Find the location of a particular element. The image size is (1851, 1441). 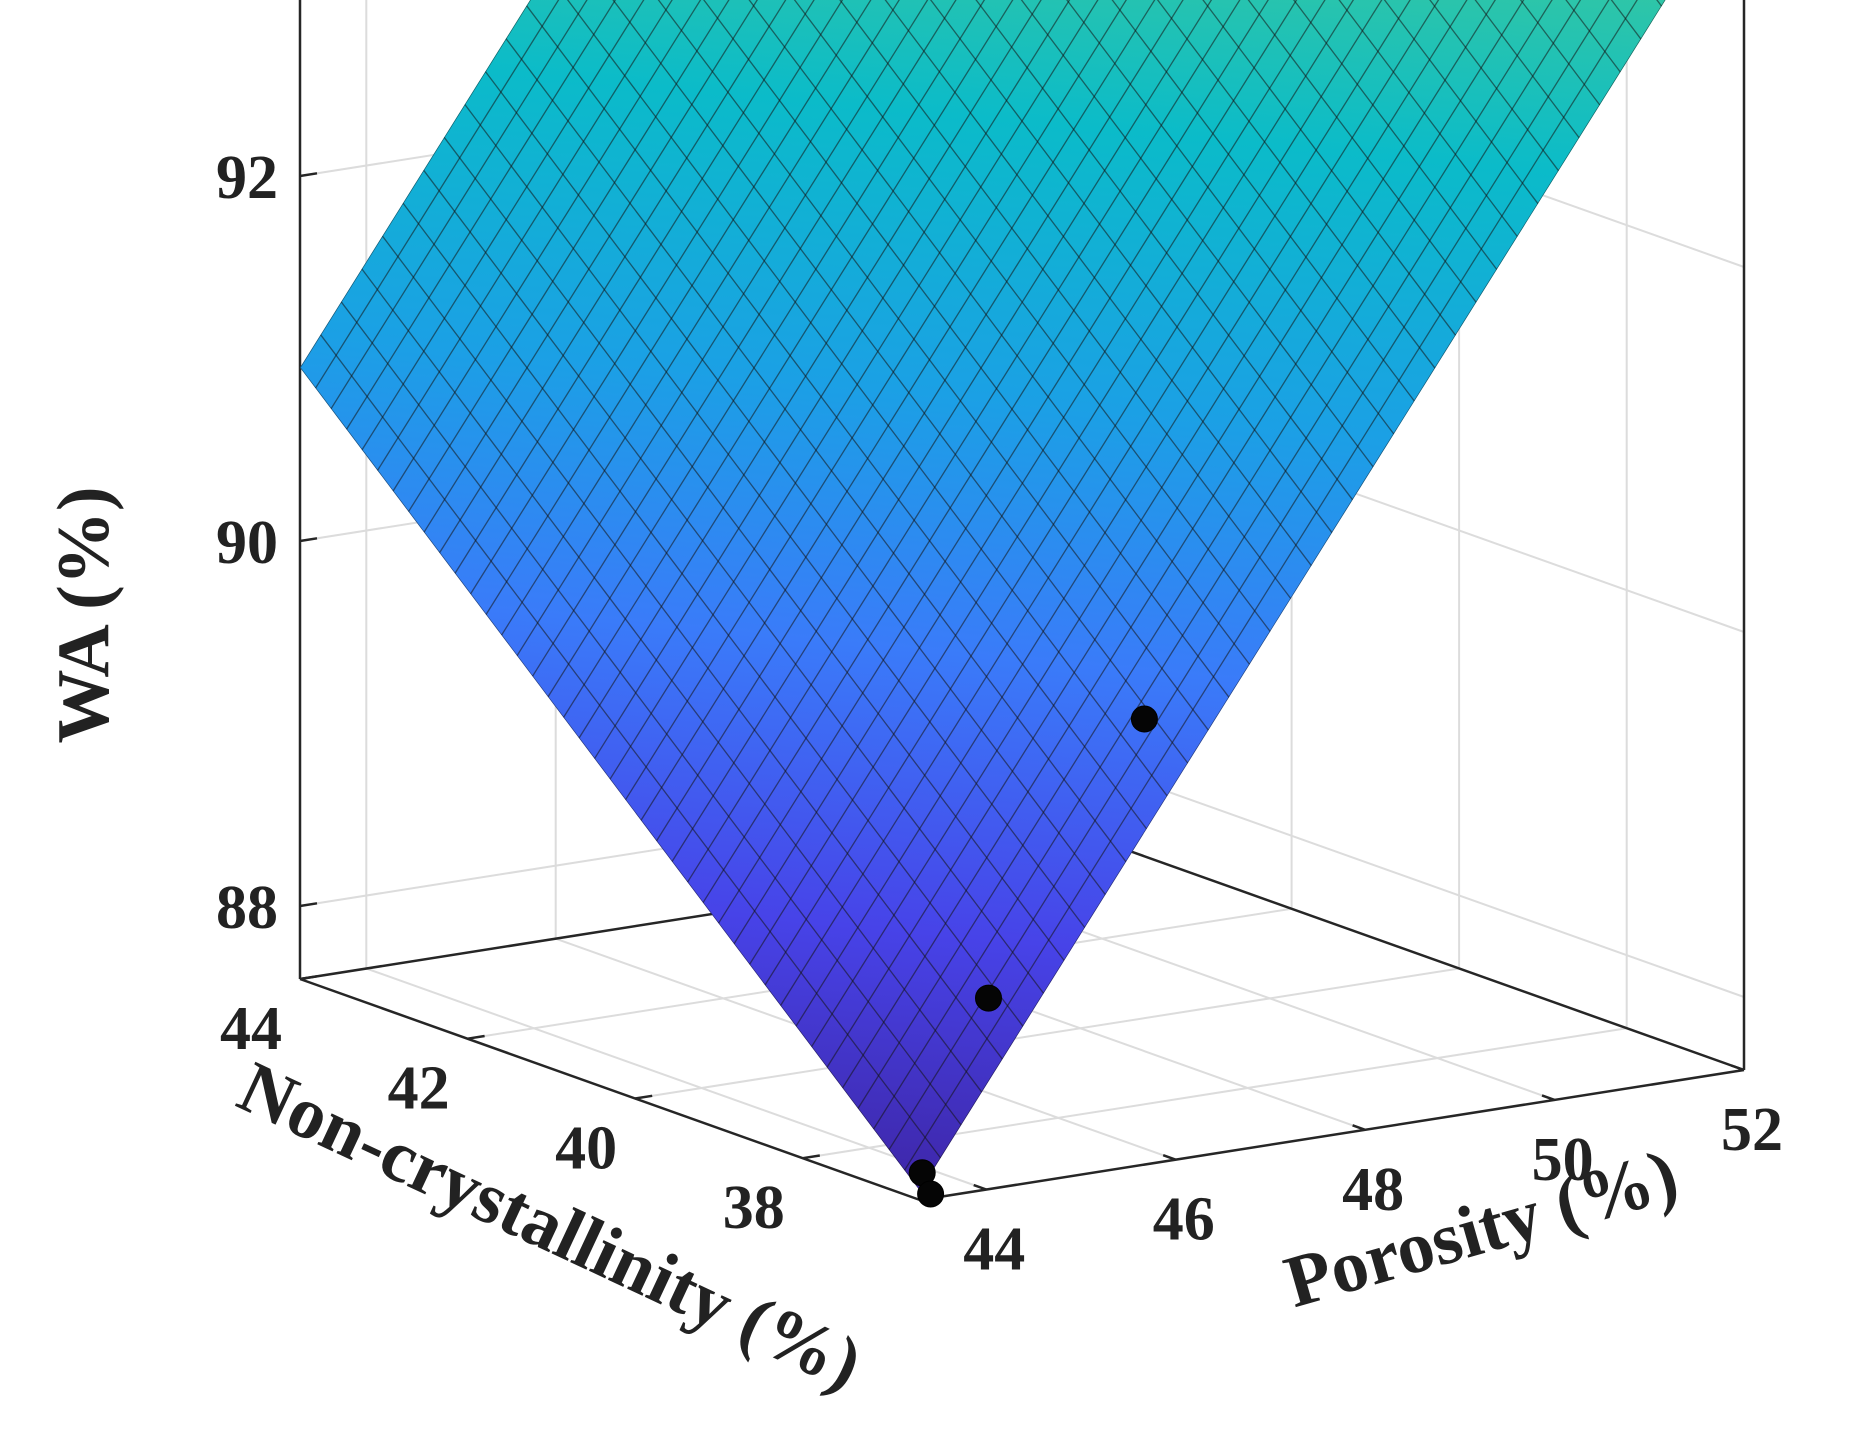

z-tick-label: 92 is located at coordinates (247, 178).